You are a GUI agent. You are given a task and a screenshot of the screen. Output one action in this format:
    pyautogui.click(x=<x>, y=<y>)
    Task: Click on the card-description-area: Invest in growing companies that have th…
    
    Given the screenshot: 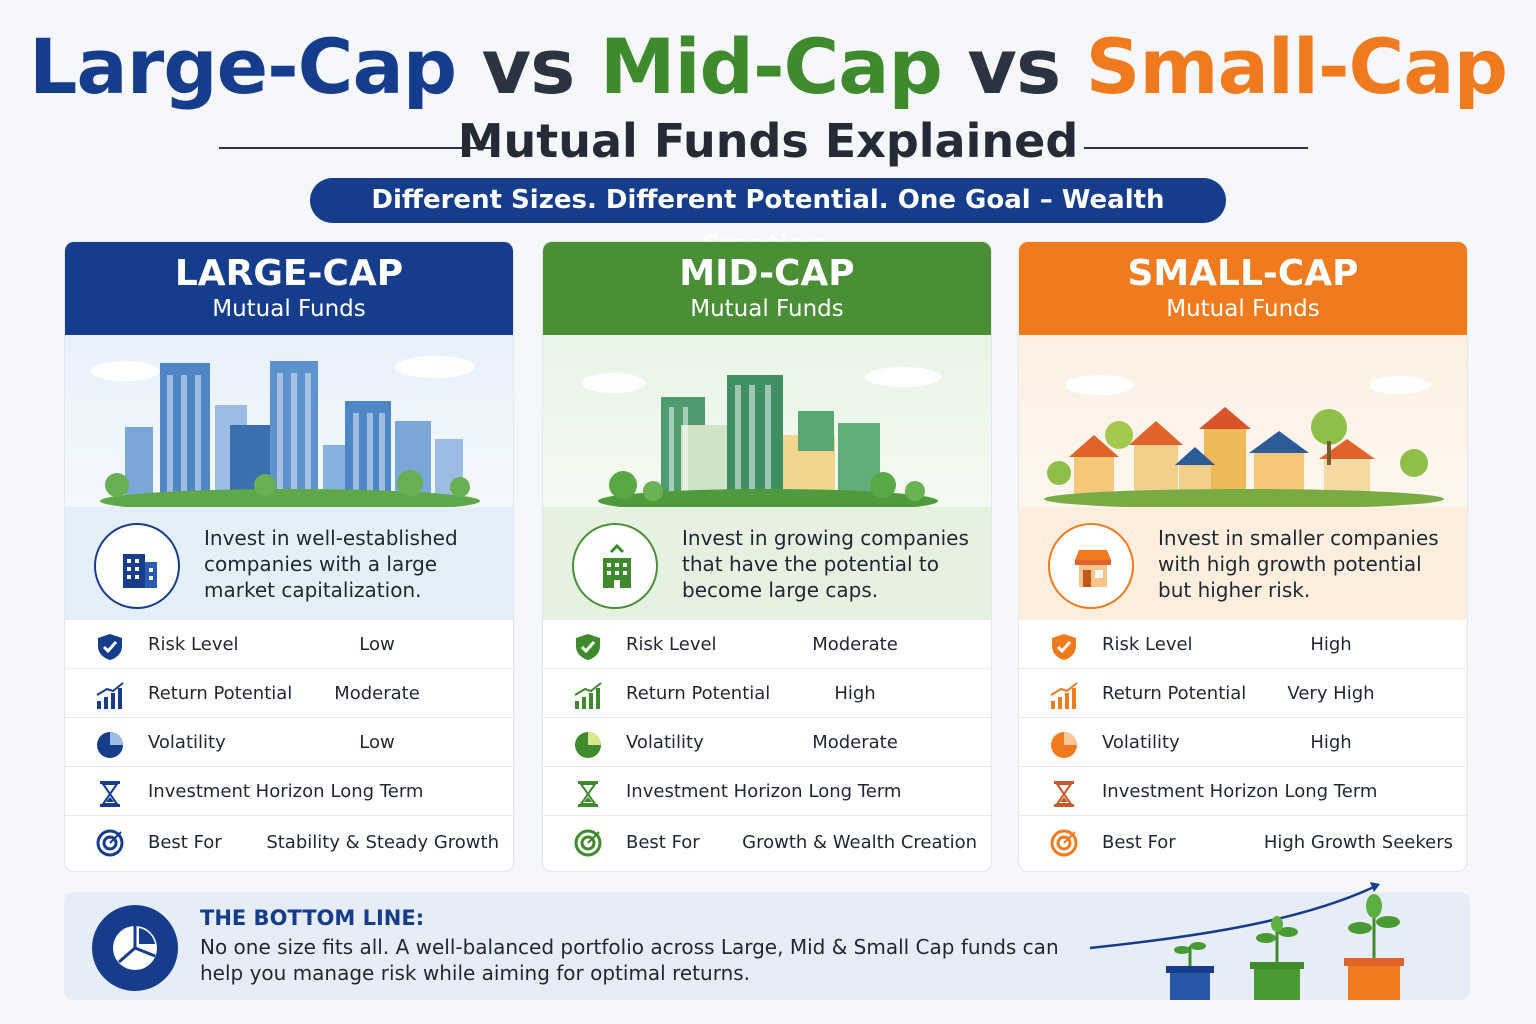 What is the action you would take?
    pyautogui.click(x=767, y=563)
    